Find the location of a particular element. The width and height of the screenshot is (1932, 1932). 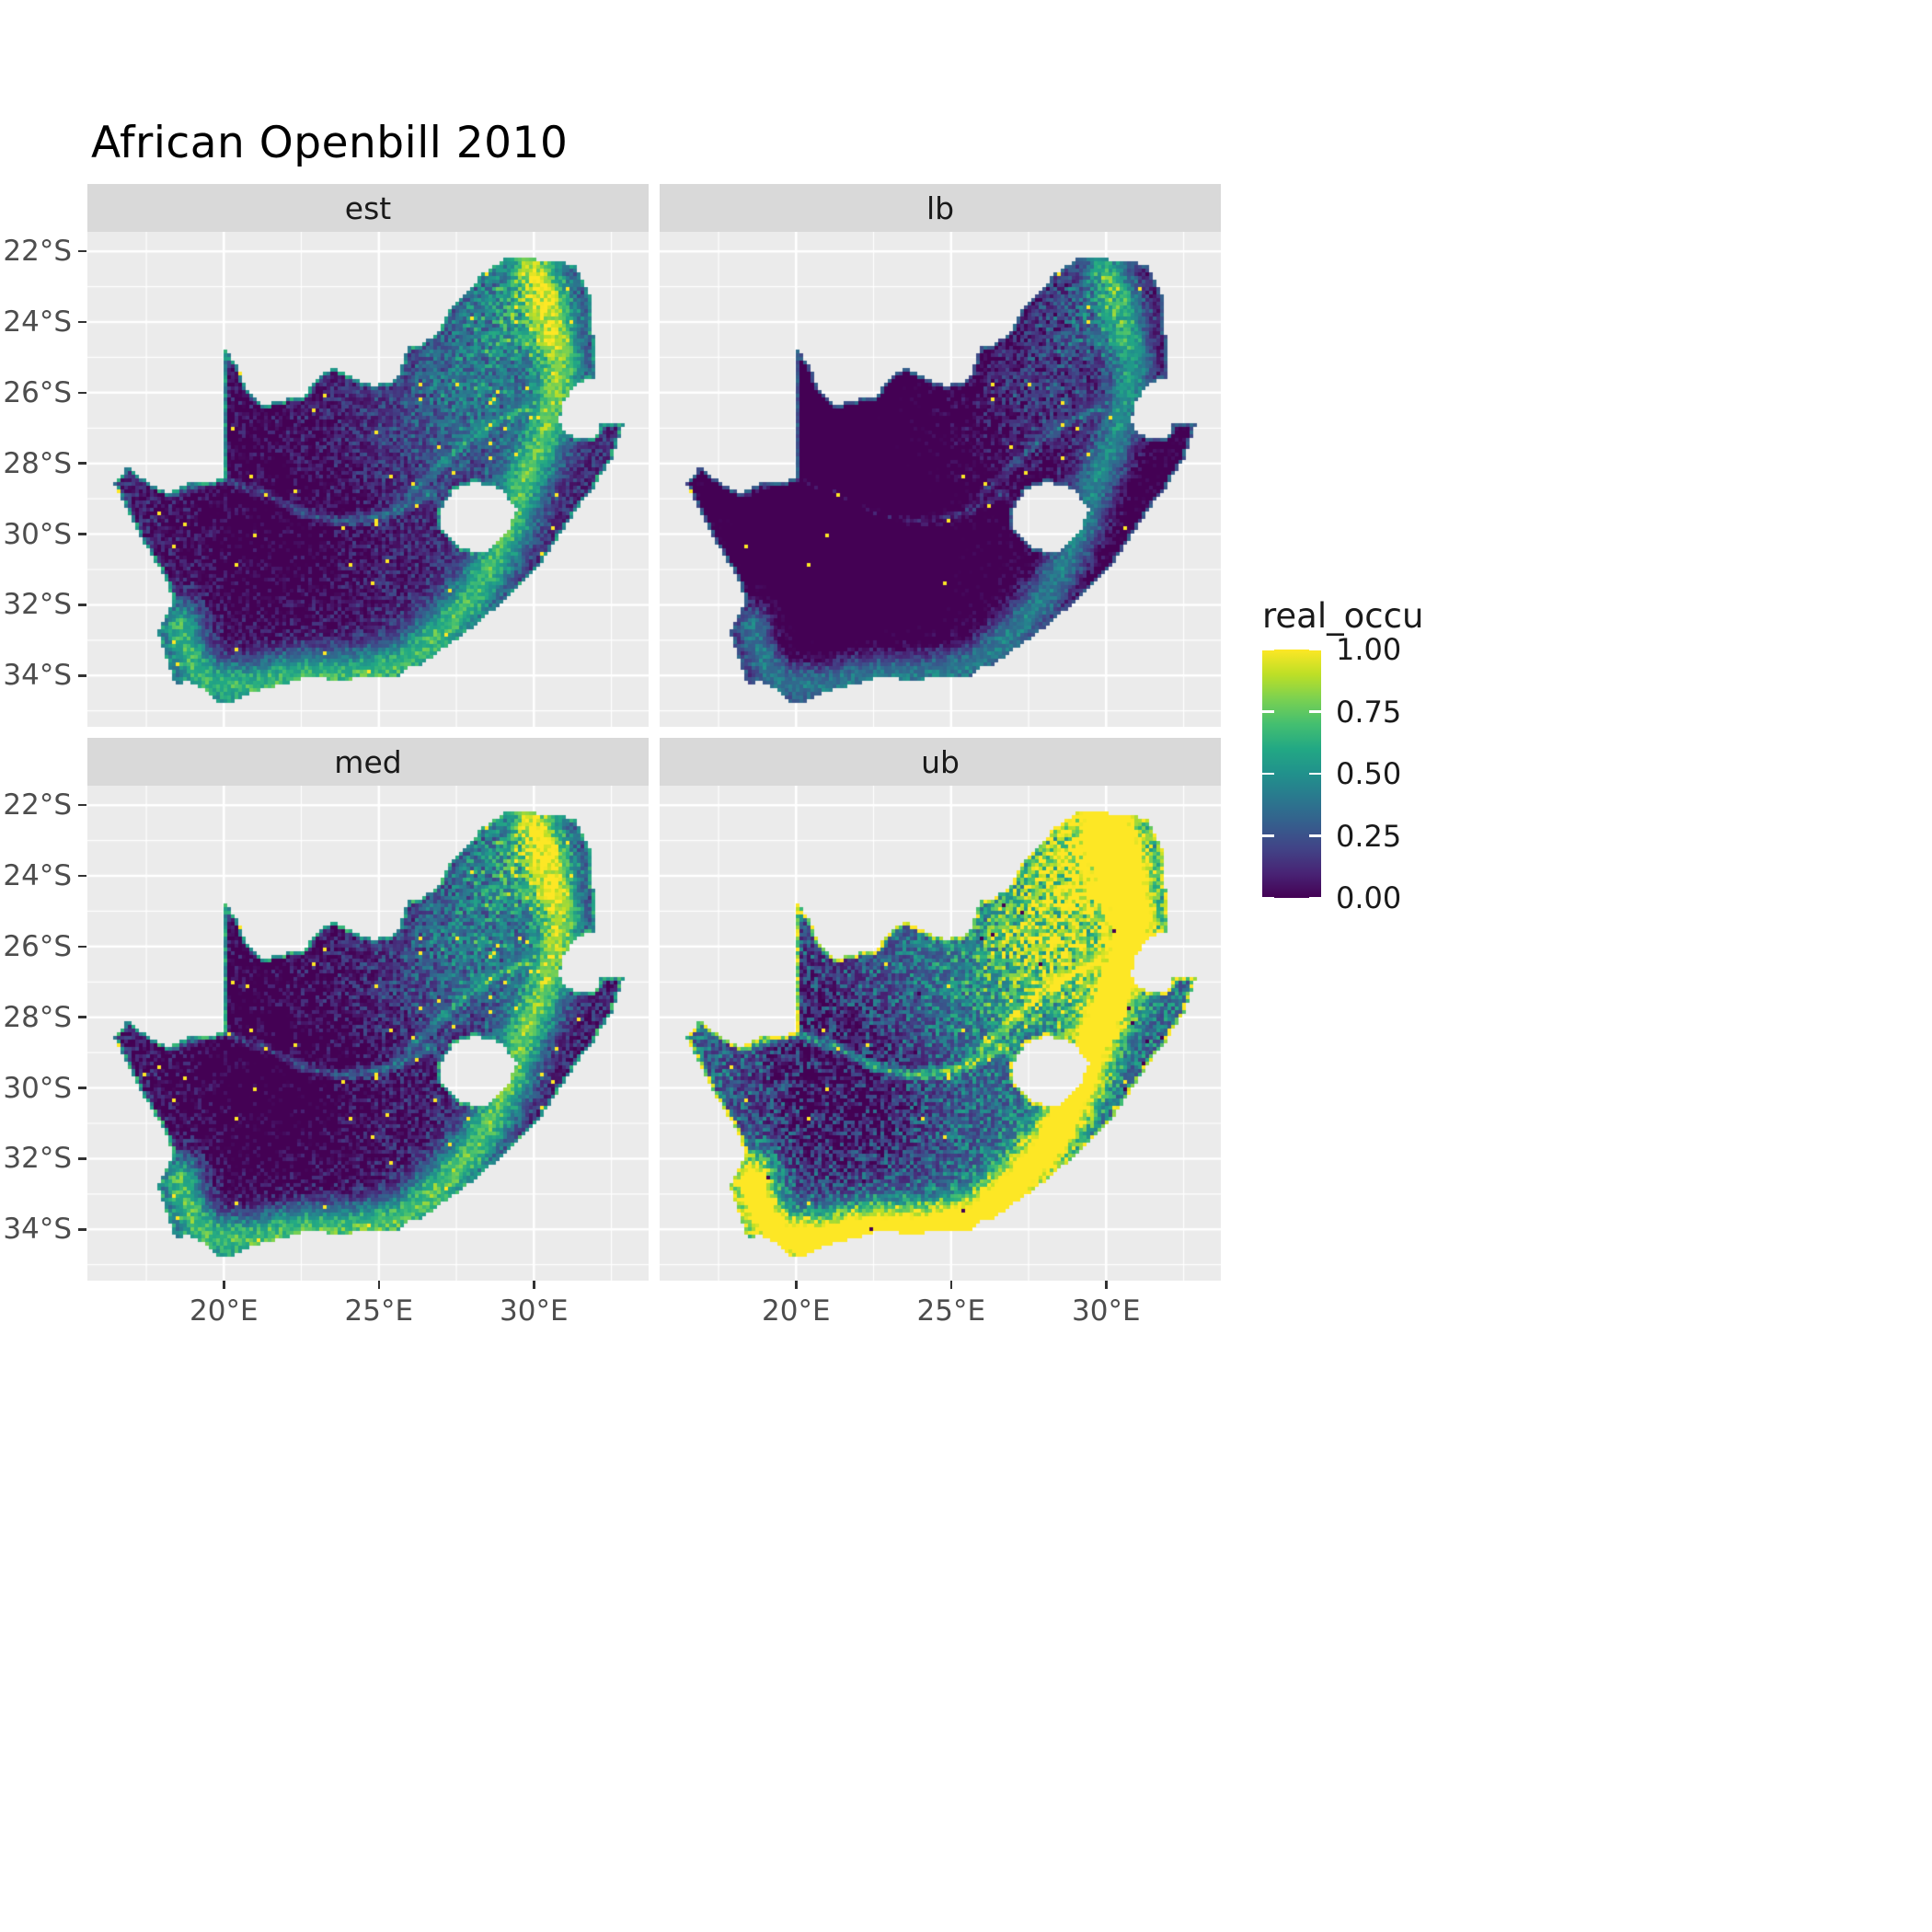

facet-panel-med is located at coordinates (368, 1033).